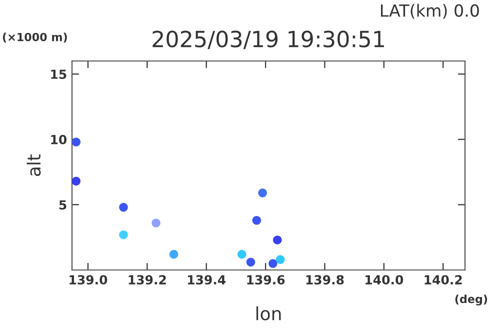  Describe the element at coordinates (59, 139) in the screenshot. I see `y-tick-label: 10` at that location.